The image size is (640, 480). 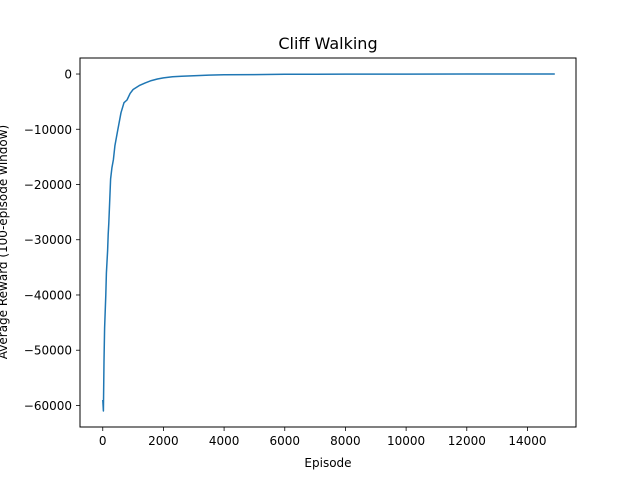 I want to click on x-tick-label: 0, so click(x=103, y=441).